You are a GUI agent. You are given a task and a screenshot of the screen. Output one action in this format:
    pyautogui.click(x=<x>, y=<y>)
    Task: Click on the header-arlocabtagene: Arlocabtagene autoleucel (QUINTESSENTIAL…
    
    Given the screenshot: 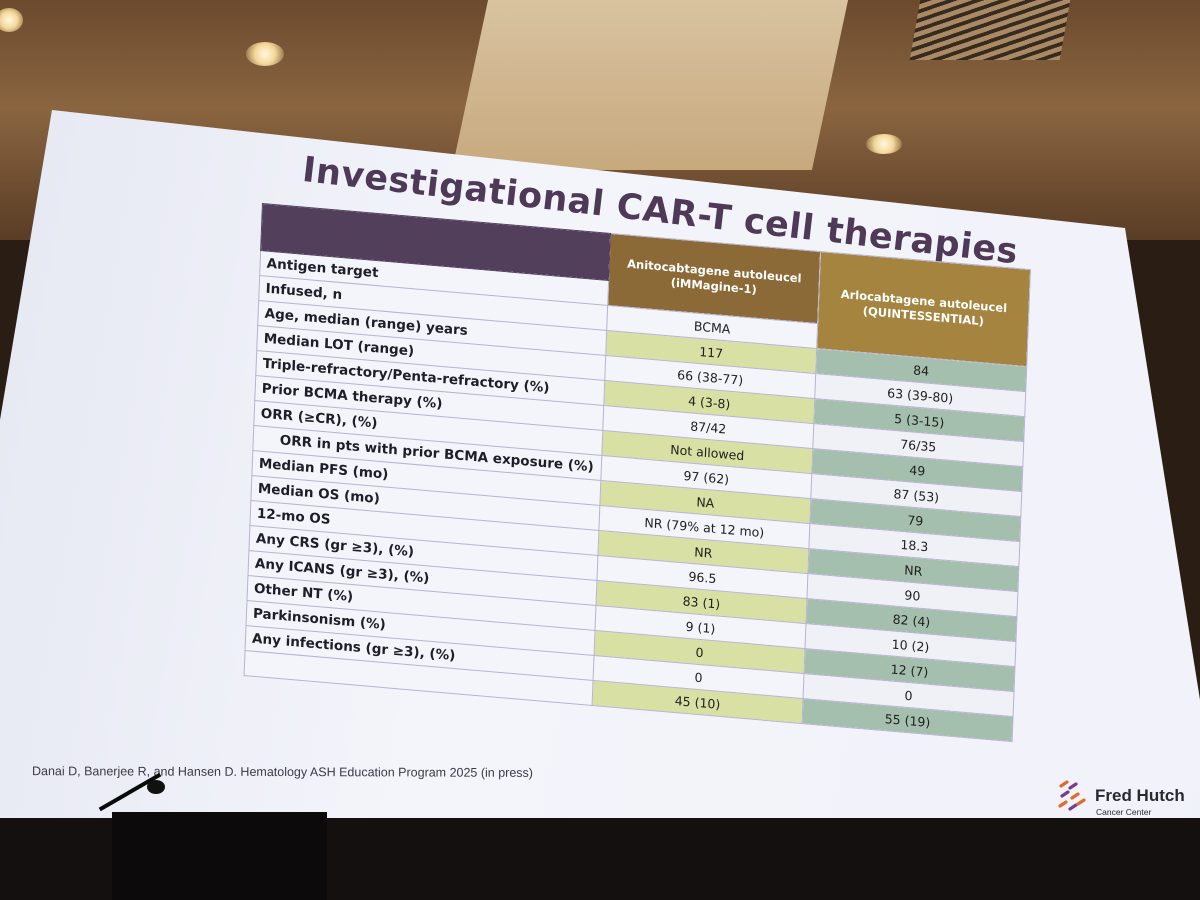 What is the action you would take?
    pyautogui.click(x=923, y=309)
    